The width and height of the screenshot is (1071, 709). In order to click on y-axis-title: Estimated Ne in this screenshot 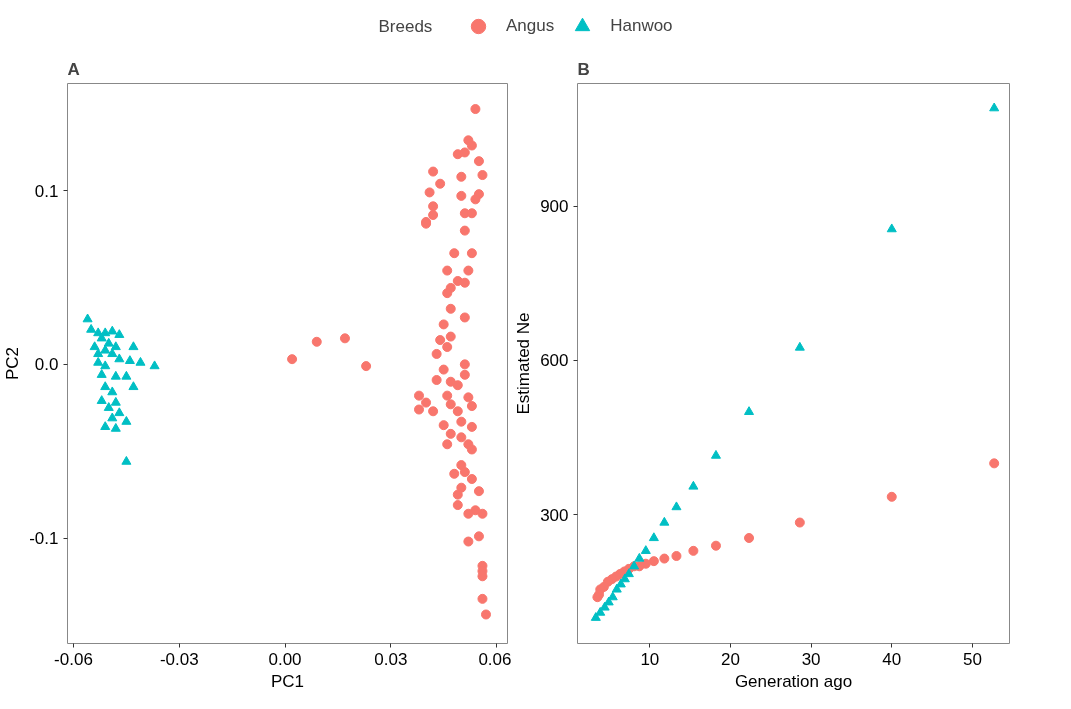, I will do `click(524, 363)`.